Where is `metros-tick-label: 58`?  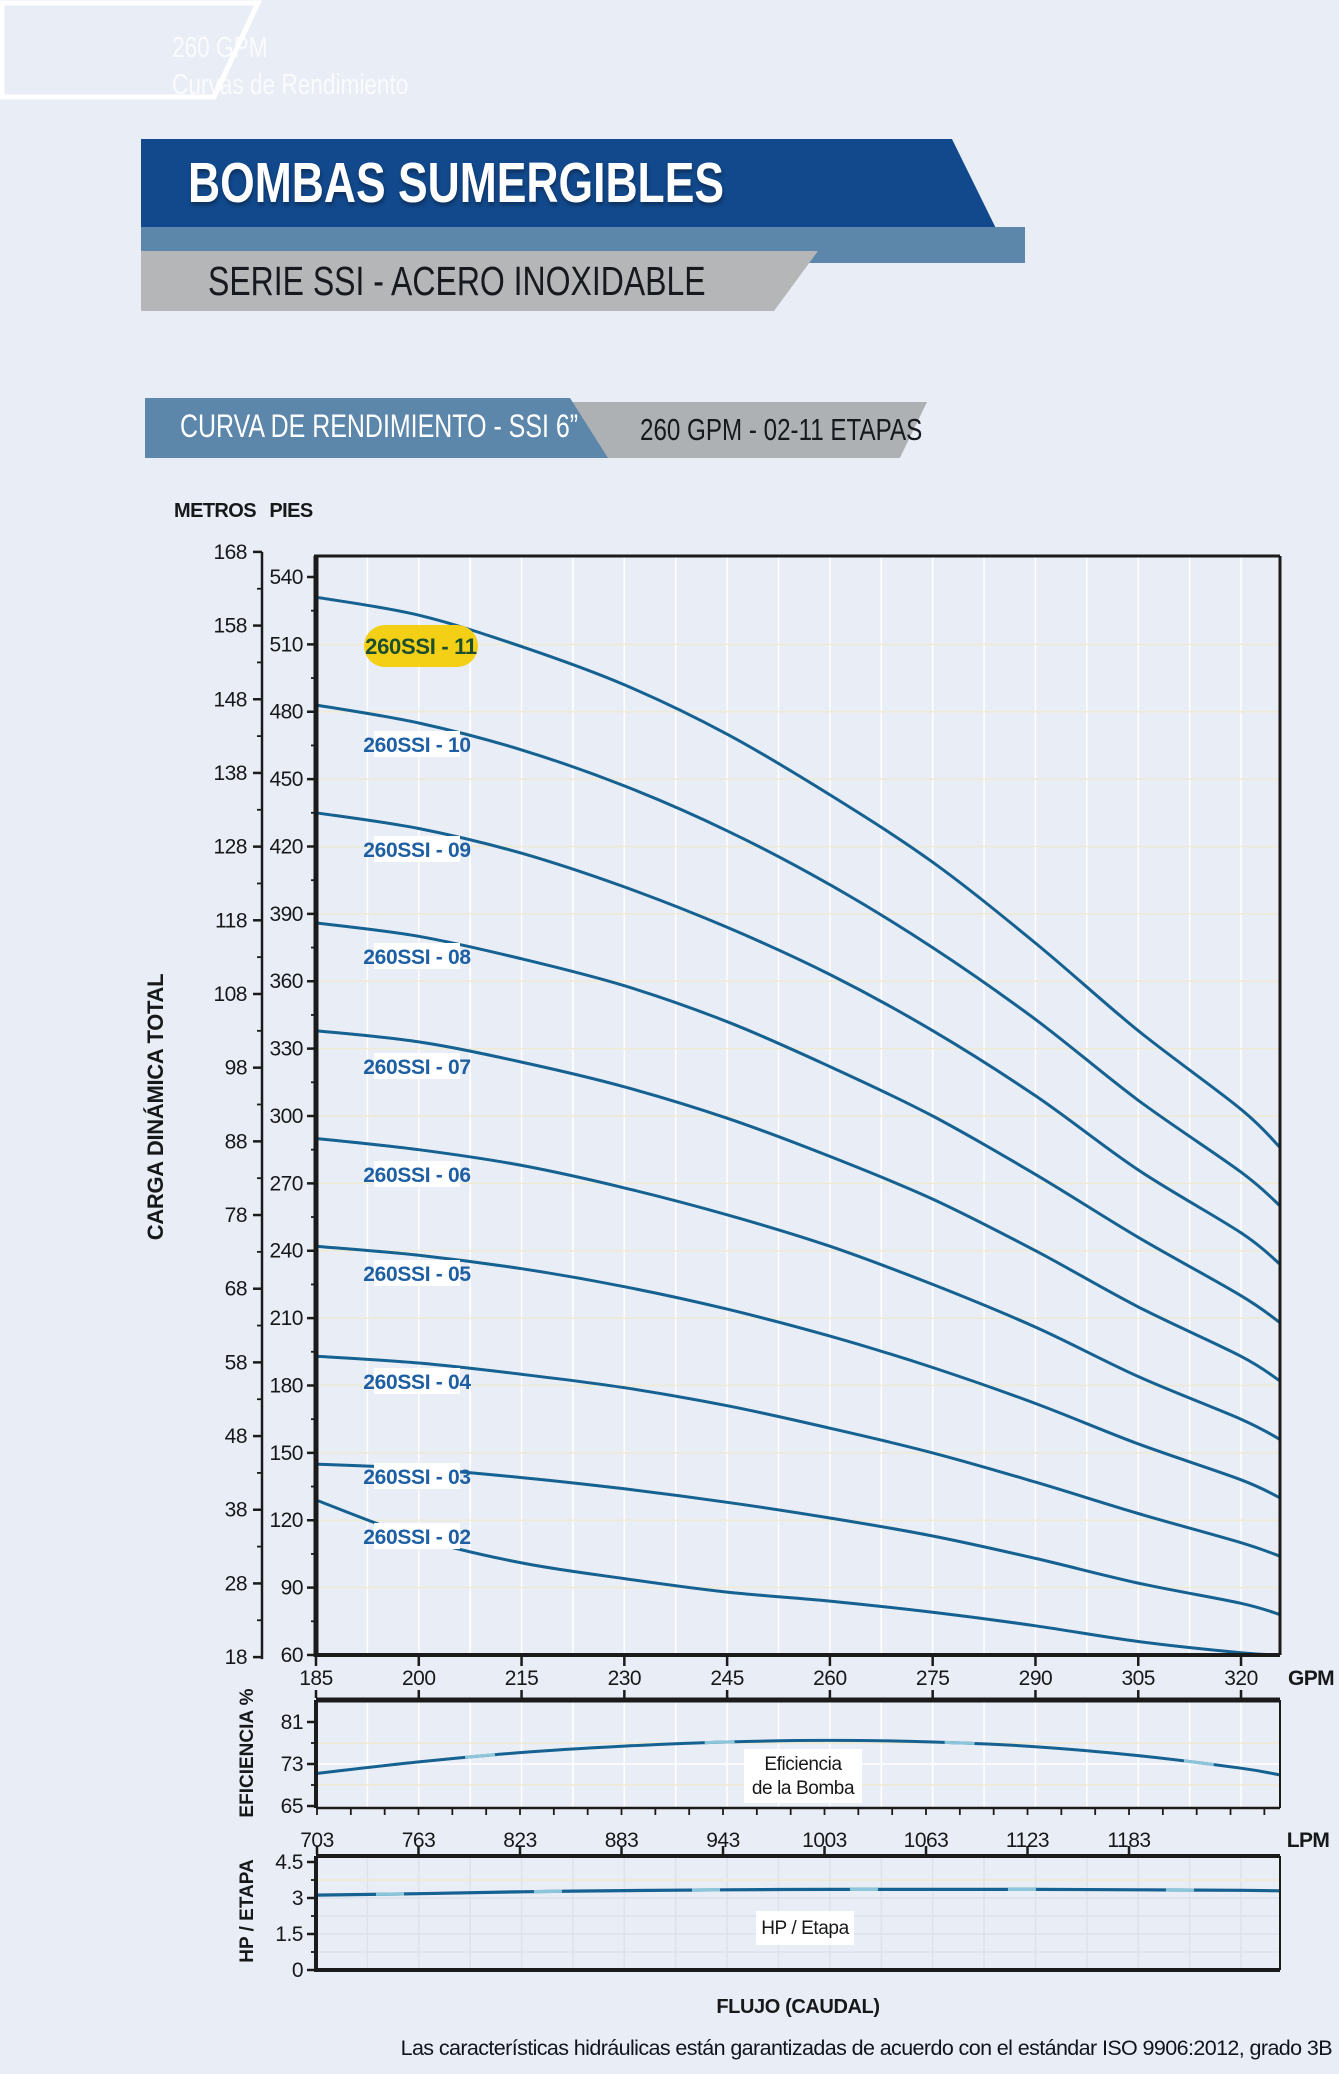
metros-tick-label: 58 is located at coordinates (236, 1362).